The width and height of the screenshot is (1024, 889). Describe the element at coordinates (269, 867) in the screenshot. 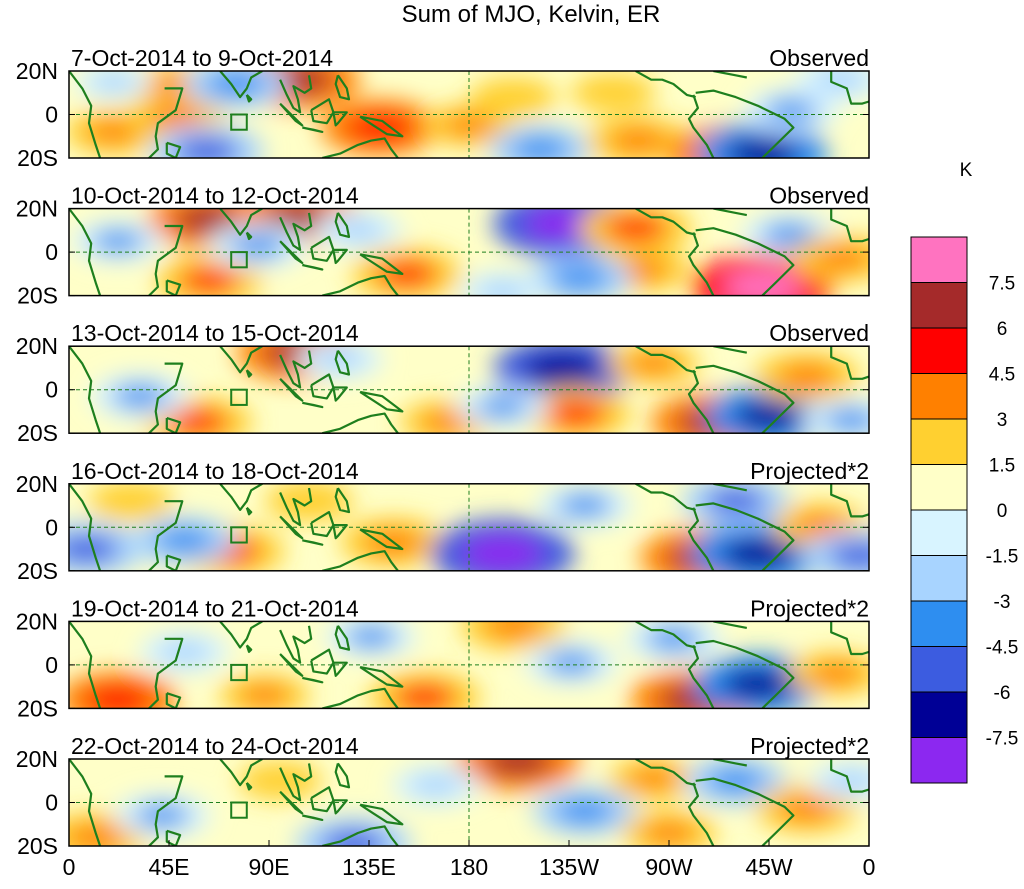

I see `x-tick-label: 90E` at that location.